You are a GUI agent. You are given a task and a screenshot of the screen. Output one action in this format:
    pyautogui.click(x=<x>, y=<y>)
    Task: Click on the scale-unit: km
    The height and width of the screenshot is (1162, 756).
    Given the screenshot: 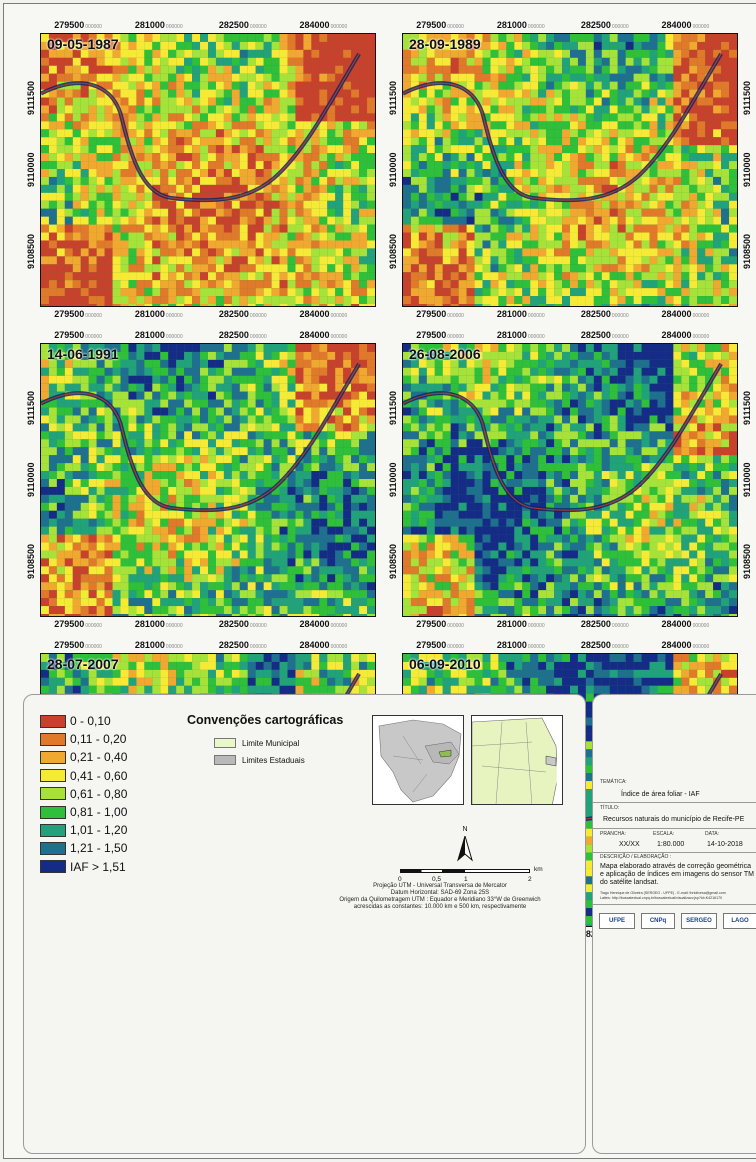 What is the action you would take?
    pyautogui.click(x=538, y=869)
    